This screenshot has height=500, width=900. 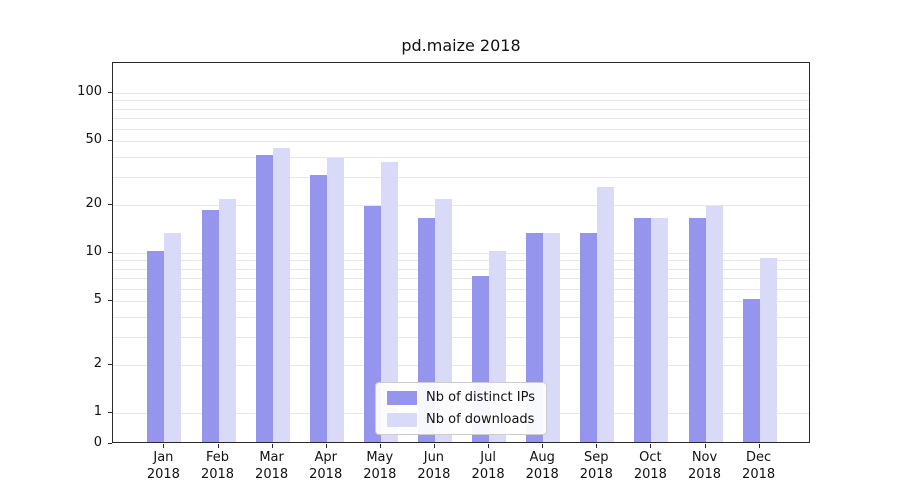 What do you see at coordinates (443, 320) in the screenshot?
I see `bar-nb-of-downloads-jun-2018` at bounding box center [443, 320].